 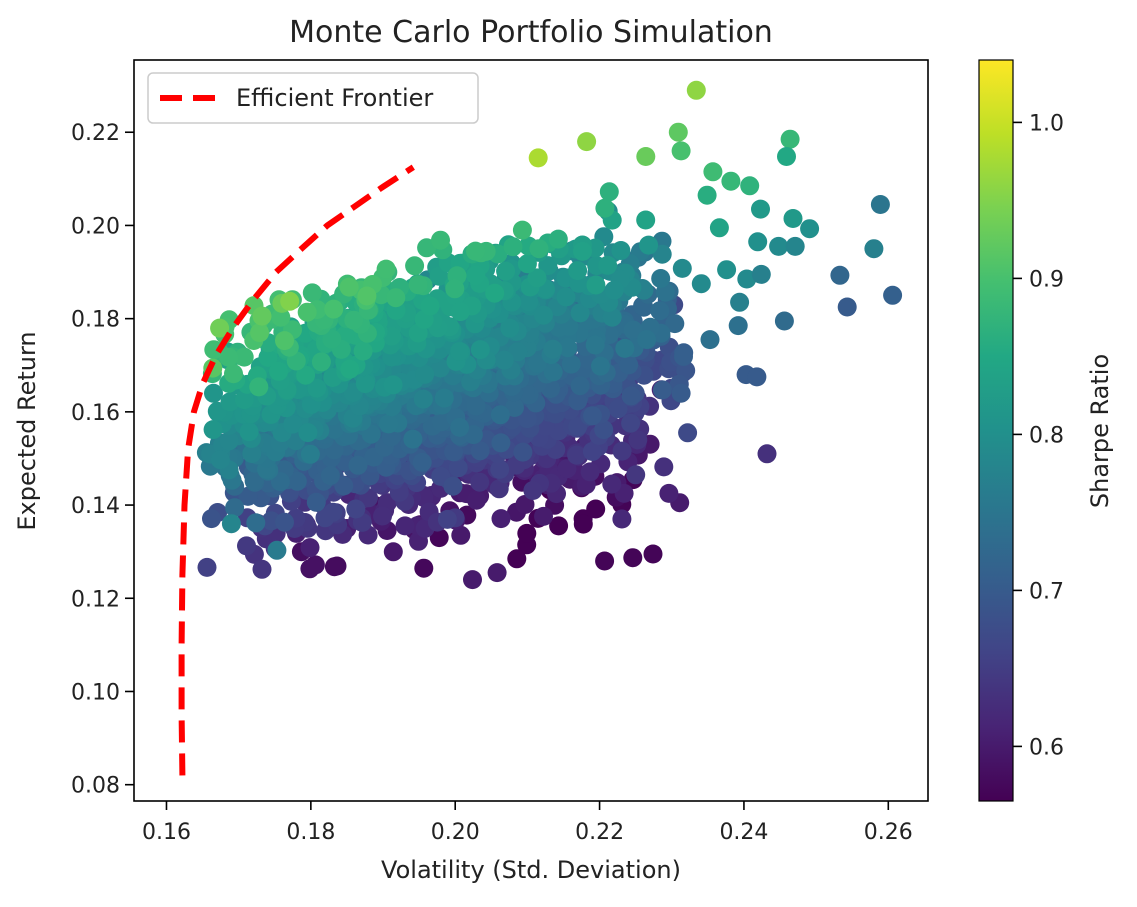 What do you see at coordinates (334, 98) in the screenshot?
I see `legend-entry-frontier: Efficient Frontier` at bounding box center [334, 98].